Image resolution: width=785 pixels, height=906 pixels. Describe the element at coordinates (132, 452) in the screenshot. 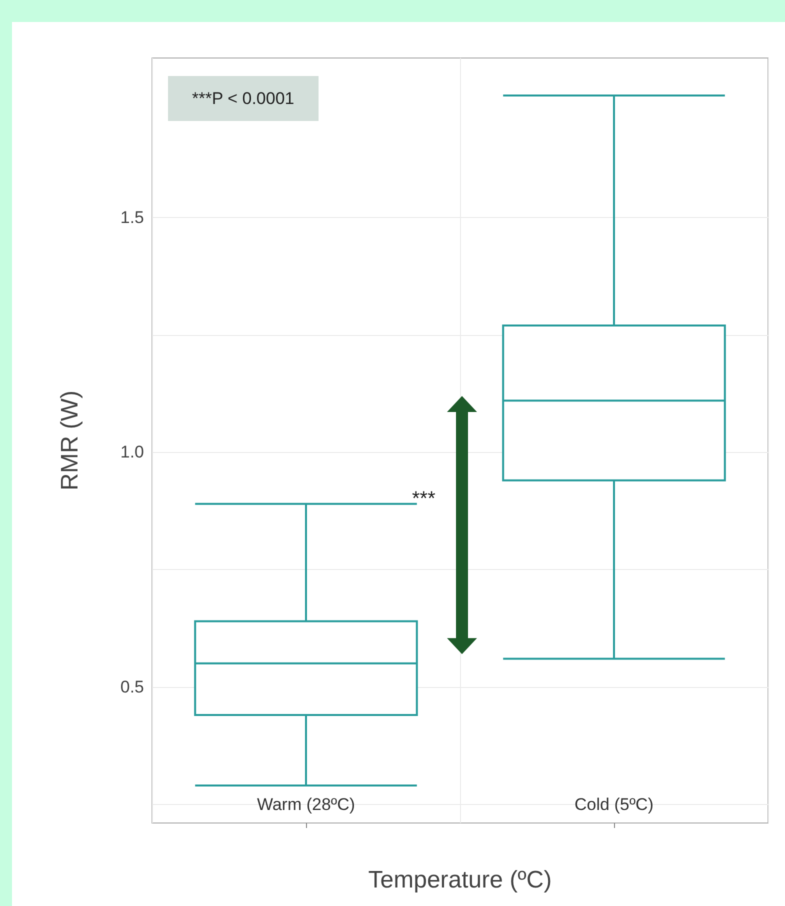

I see `y-tick-label: 1.0` at that location.